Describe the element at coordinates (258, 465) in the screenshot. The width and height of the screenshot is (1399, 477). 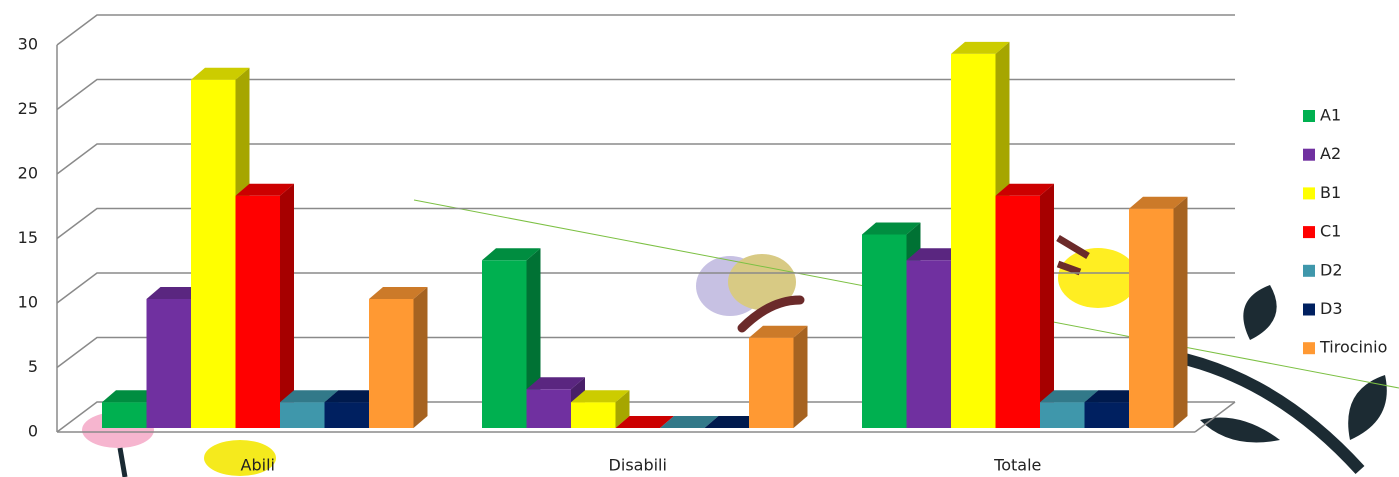
I see `x-tick-label: Abili` at that location.